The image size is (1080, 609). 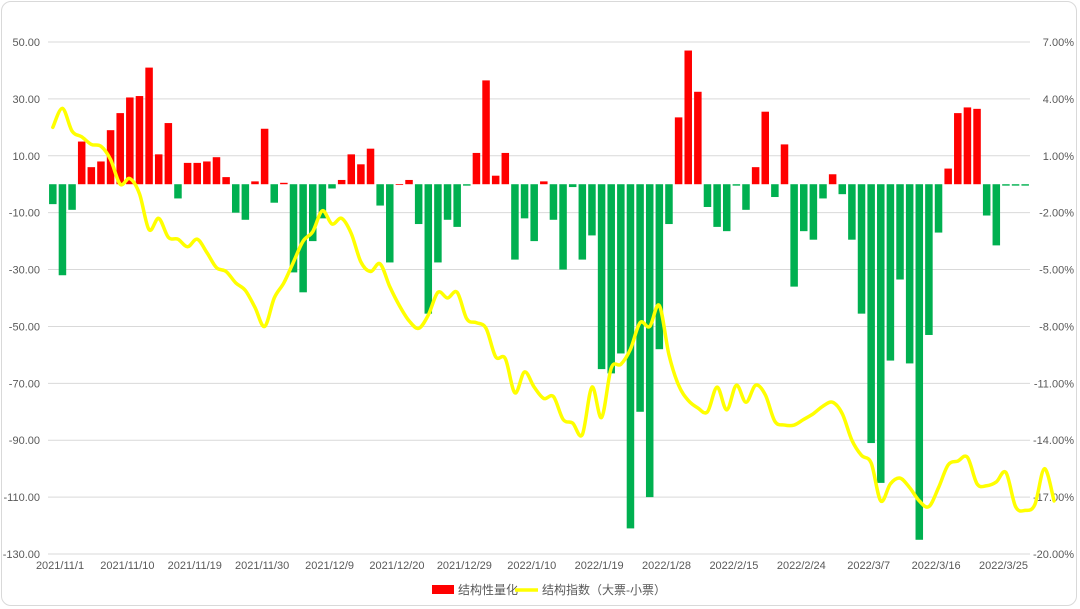 I want to click on x-axis-tick-label: 2021/11/10, so click(x=127, y=566).